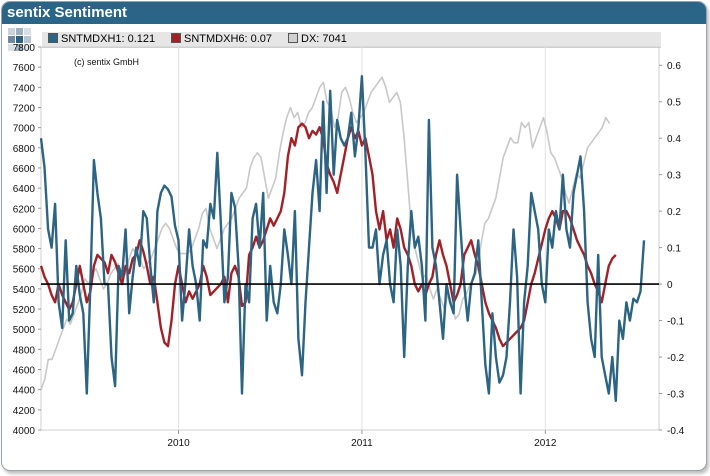  I want to click on left-tick-label: 4200, so click(24, 411).